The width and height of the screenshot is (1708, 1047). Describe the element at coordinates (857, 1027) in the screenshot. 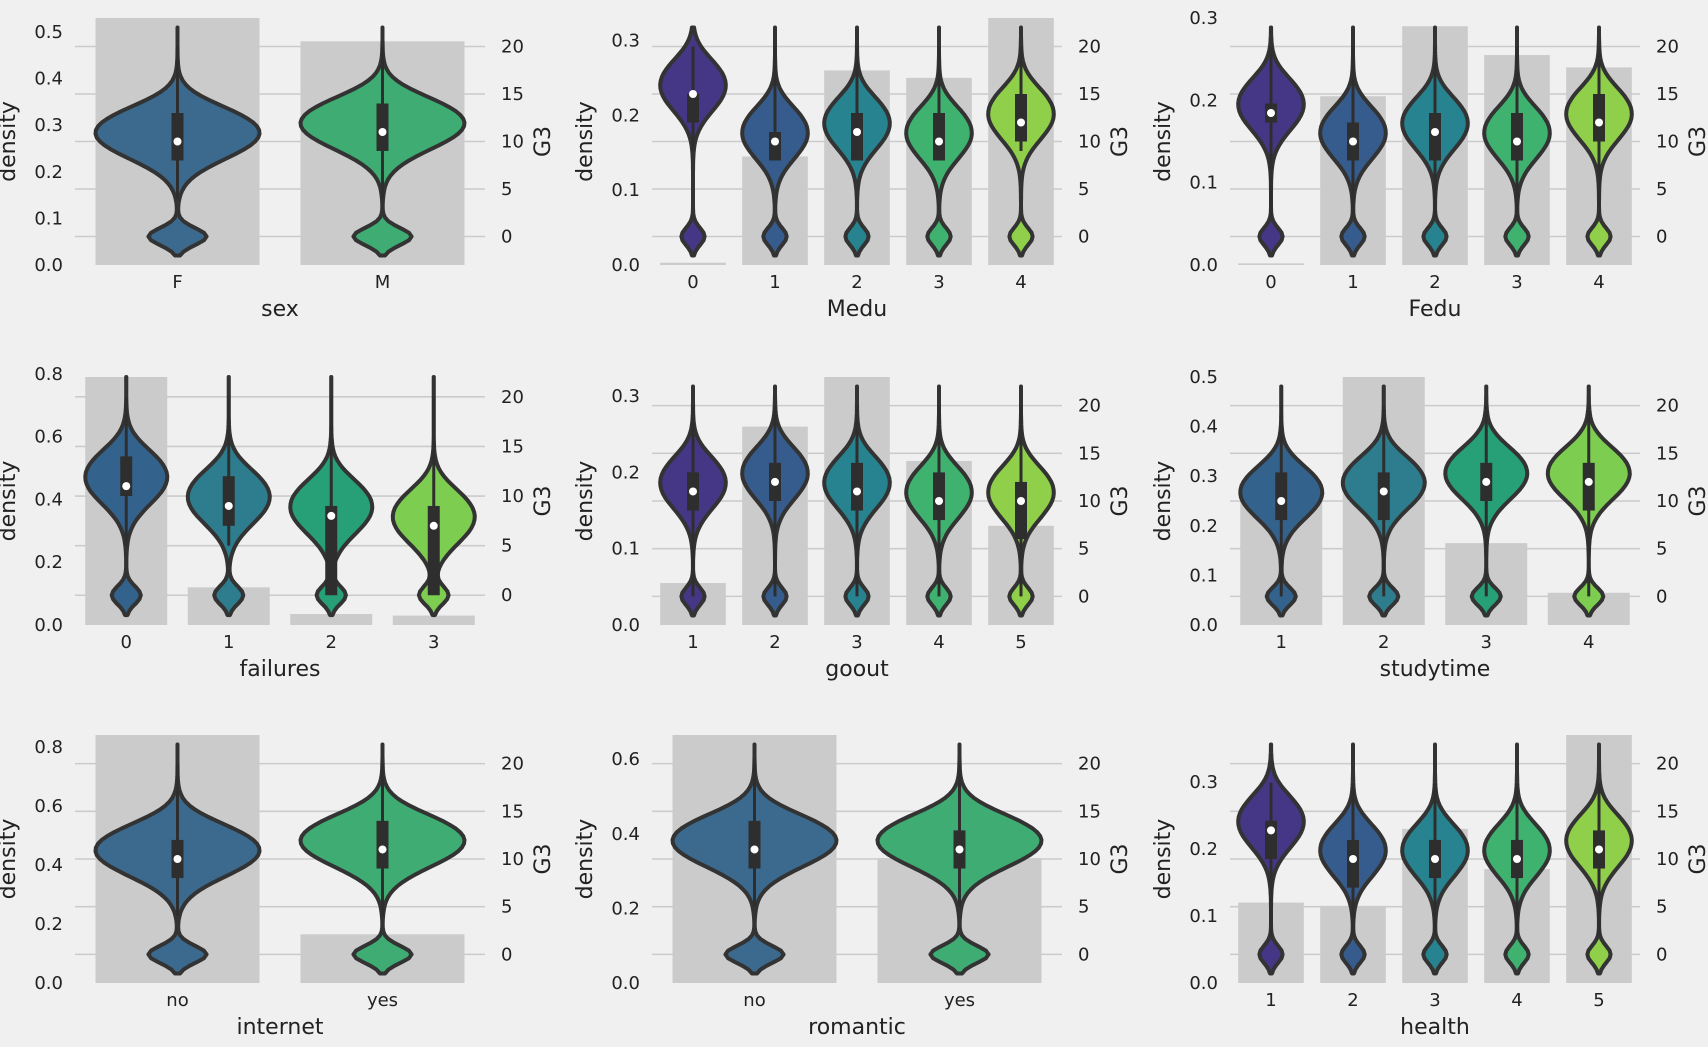

I see `x-axis-label: romantic` at that location.